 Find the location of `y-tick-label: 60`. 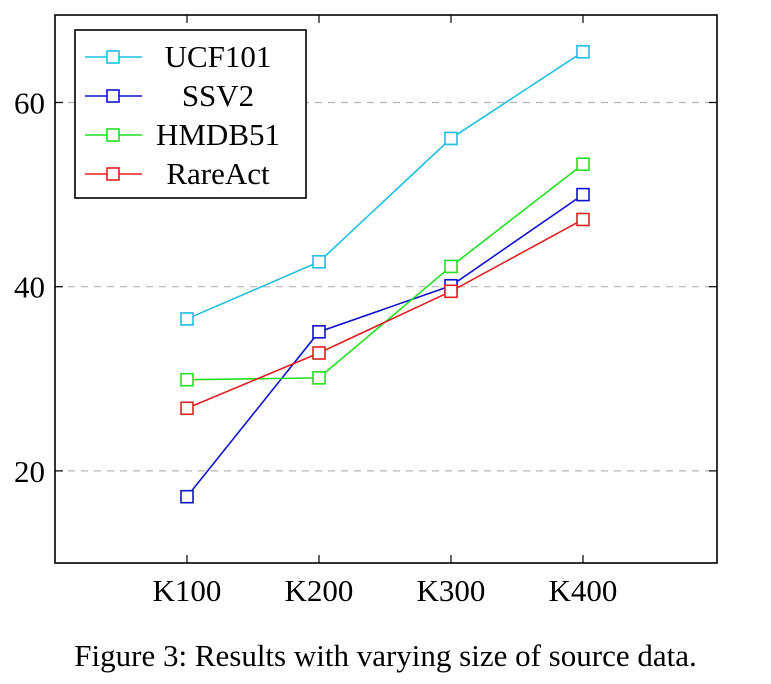

y-tick-label: 60 is located at coordinates (29, 102).